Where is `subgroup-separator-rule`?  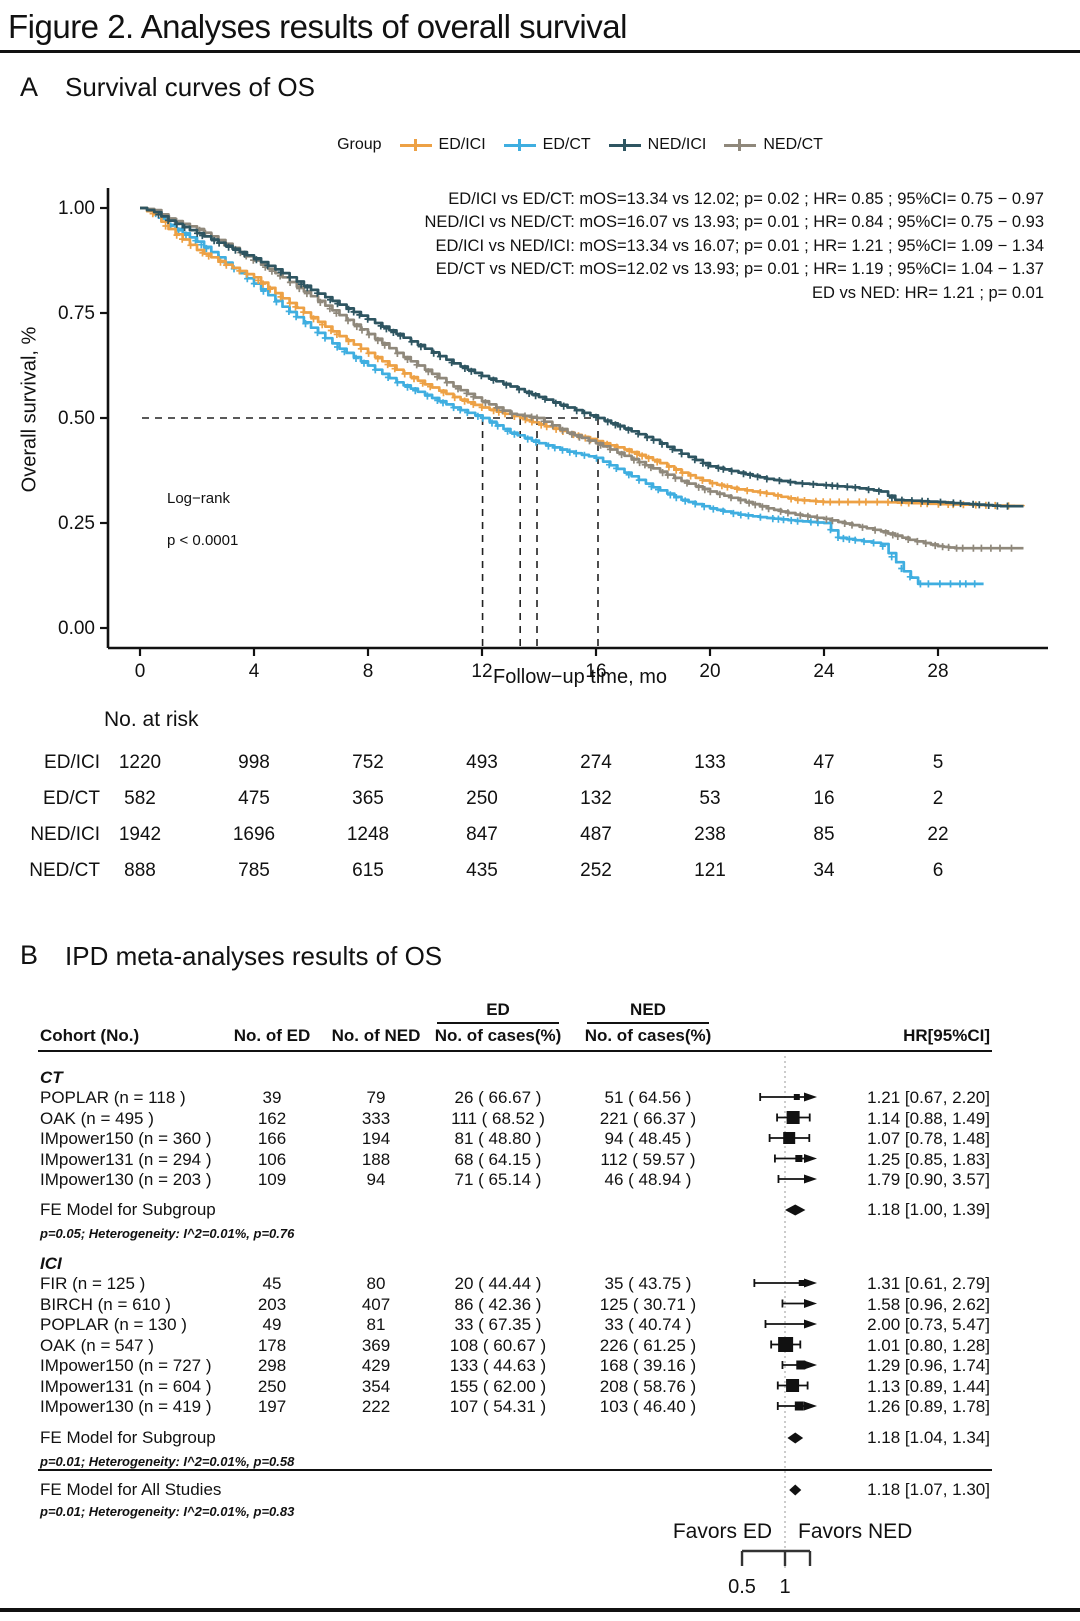 subgroup-separator-rule is located at coordinates (515, 1470).